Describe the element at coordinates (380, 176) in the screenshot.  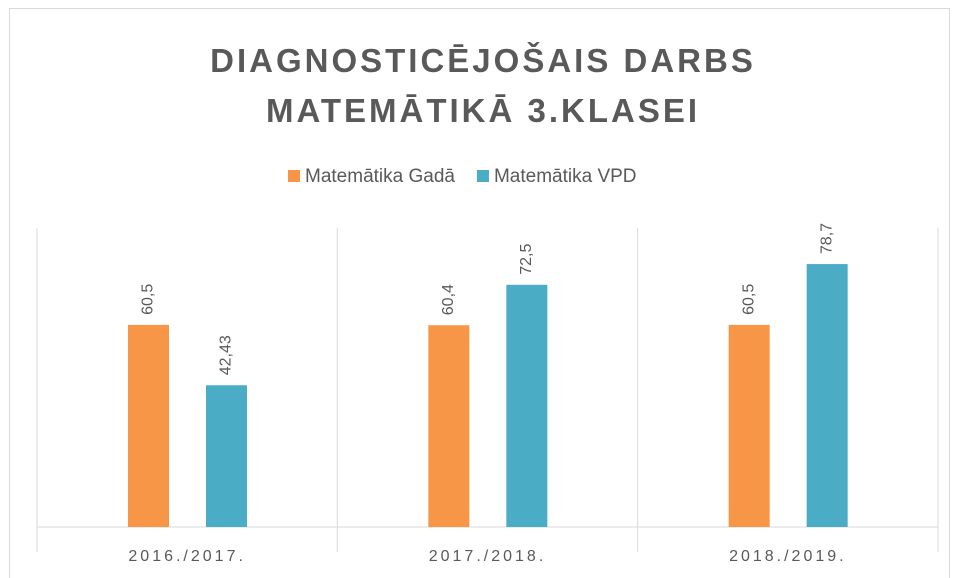
I see `legend-label: Matemātika Gadā` at that location.